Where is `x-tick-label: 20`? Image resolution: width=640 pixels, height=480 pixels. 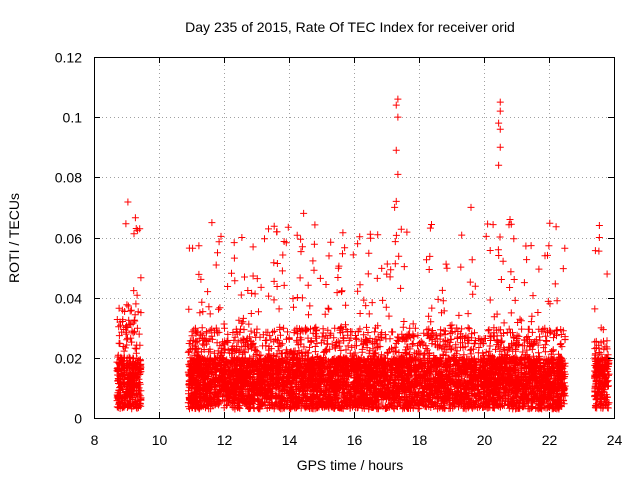 x-tick-label: 20 is located at coordinates (485, 440).